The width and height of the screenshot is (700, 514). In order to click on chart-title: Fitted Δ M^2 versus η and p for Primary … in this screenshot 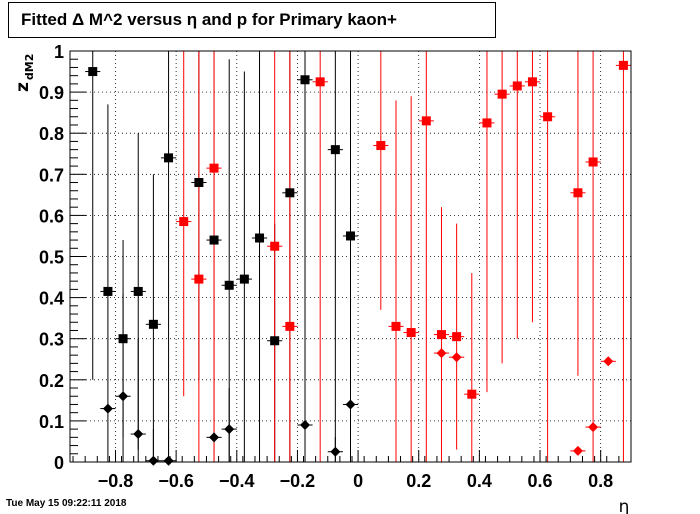, I will do `click(209, 19)`.